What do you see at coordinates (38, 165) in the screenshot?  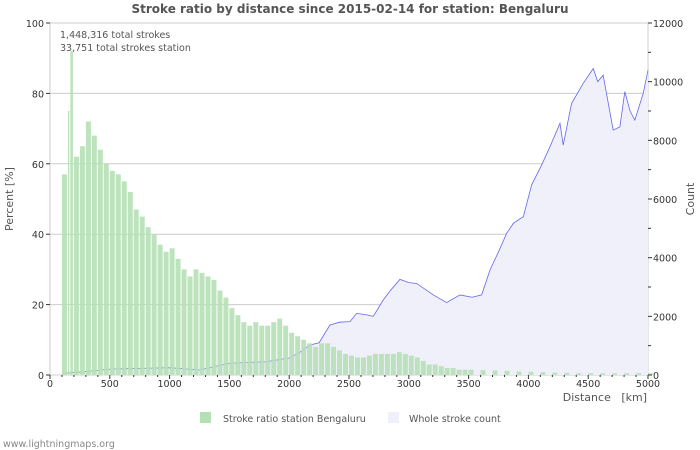 I see `y-left-tick-label: 60` at bounding box center [38, 165].